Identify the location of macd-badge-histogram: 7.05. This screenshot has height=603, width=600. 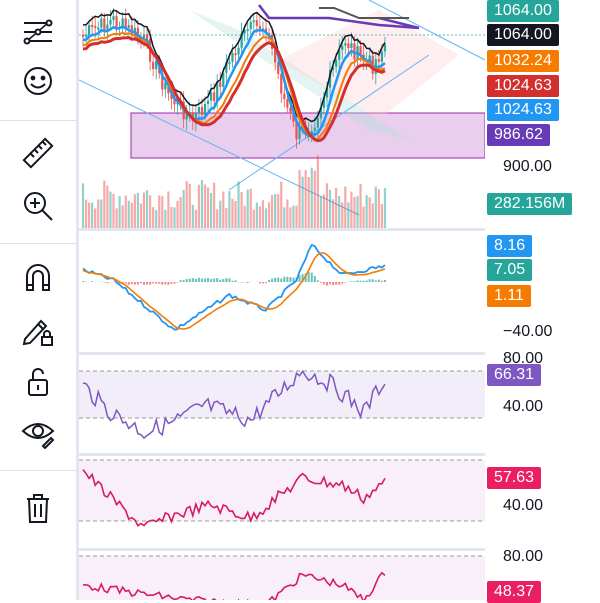
(509, 270).